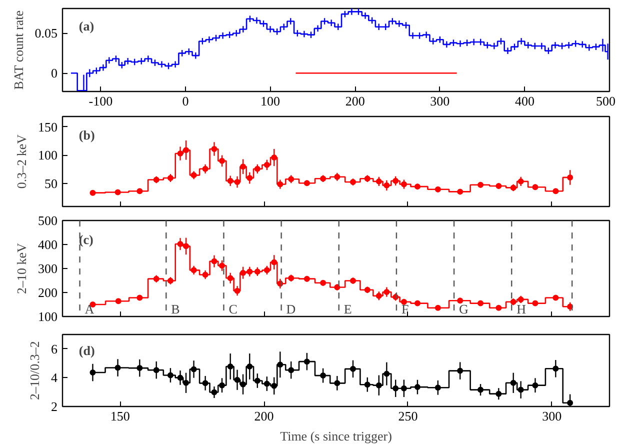 The height and width of the screenshot is (446, 619). I want to click on annotation: (a), so click(86, 26).